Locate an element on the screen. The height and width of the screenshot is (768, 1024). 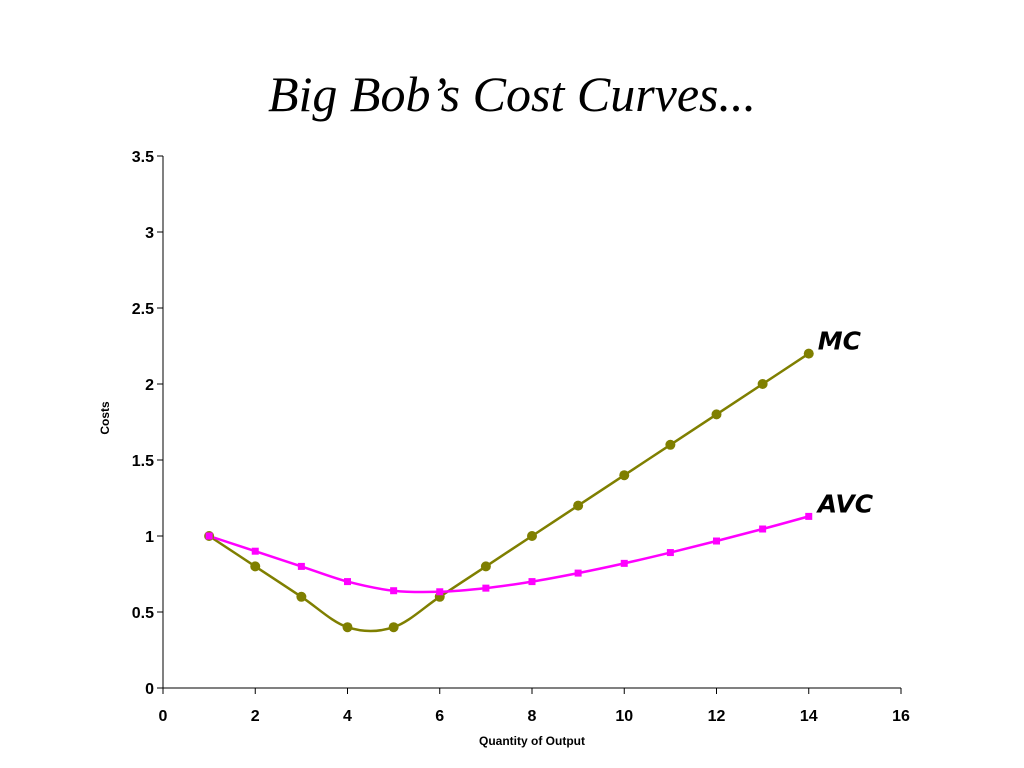
x-axis-label: Quantity of Output is located at coordinates (532, 741).